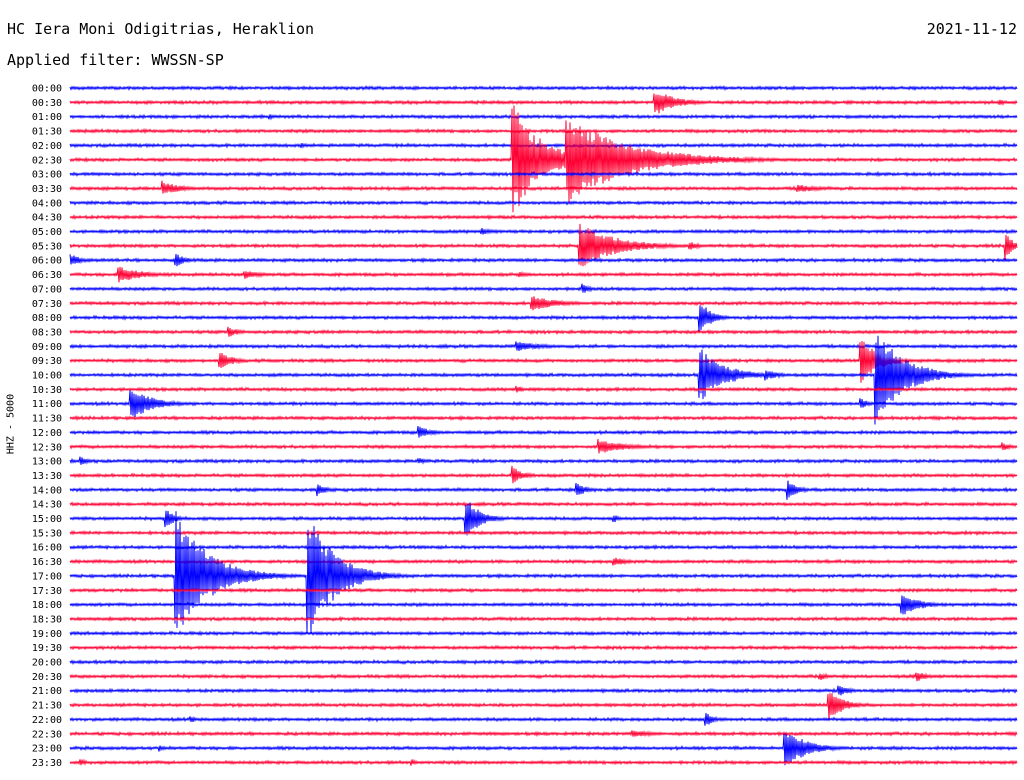  Describe the element at coordinates (543, 633) in the screenshot. I see `trace-1900` at that location.